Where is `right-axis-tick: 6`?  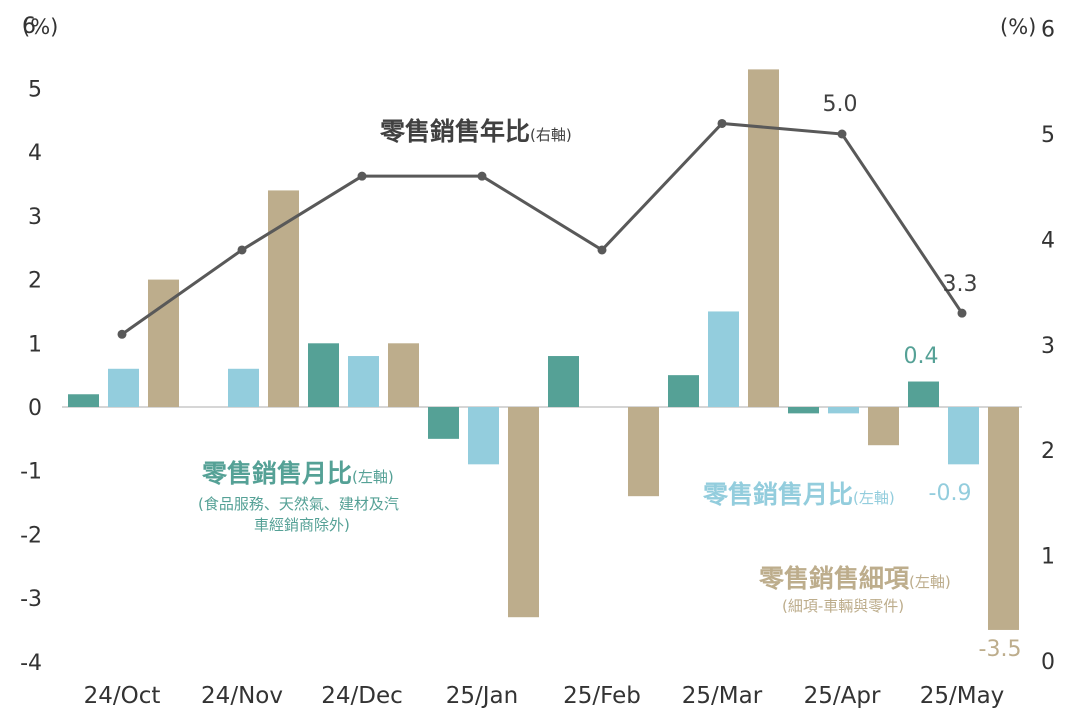
right-axis-tick: 6 is located at coordinates (1048, 30).